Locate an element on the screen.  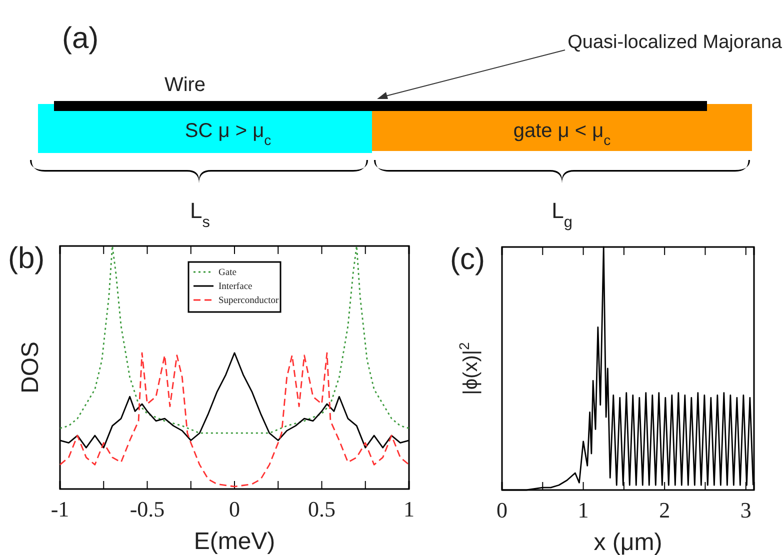
chart-title: (c) is located at coordinates (467, 259).